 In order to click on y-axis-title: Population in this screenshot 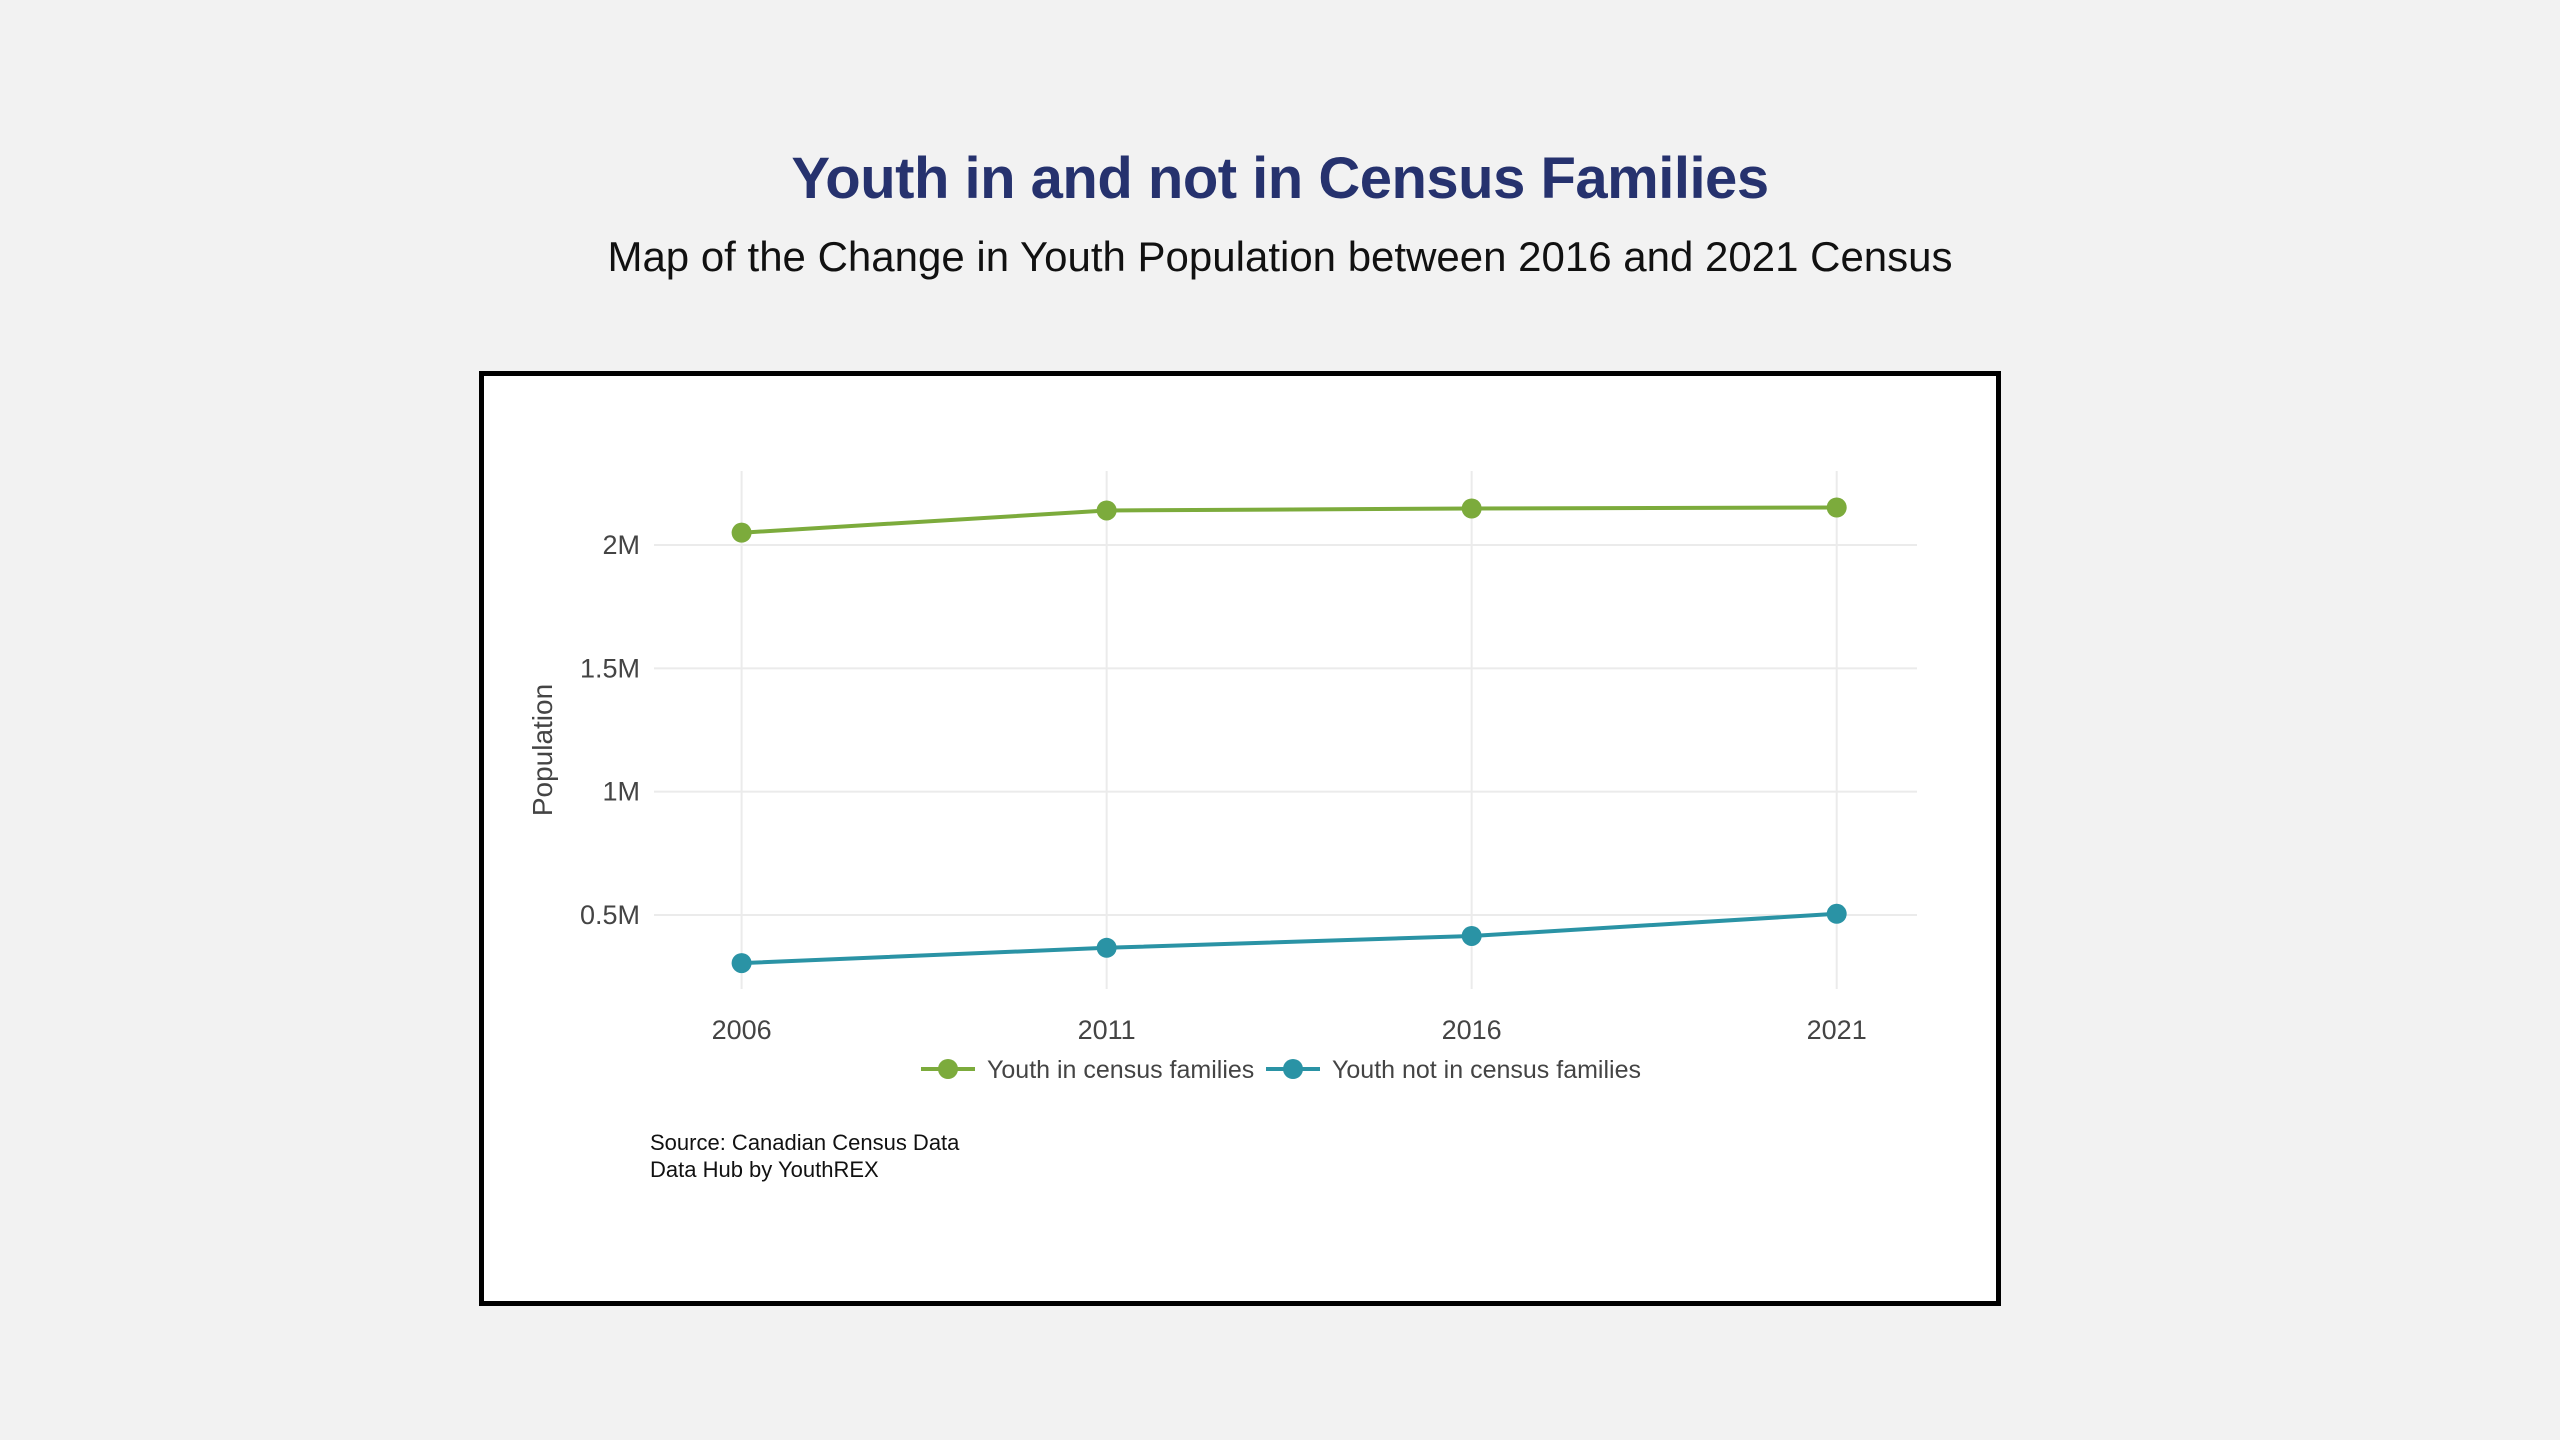, I will do `click(542, 750)`.